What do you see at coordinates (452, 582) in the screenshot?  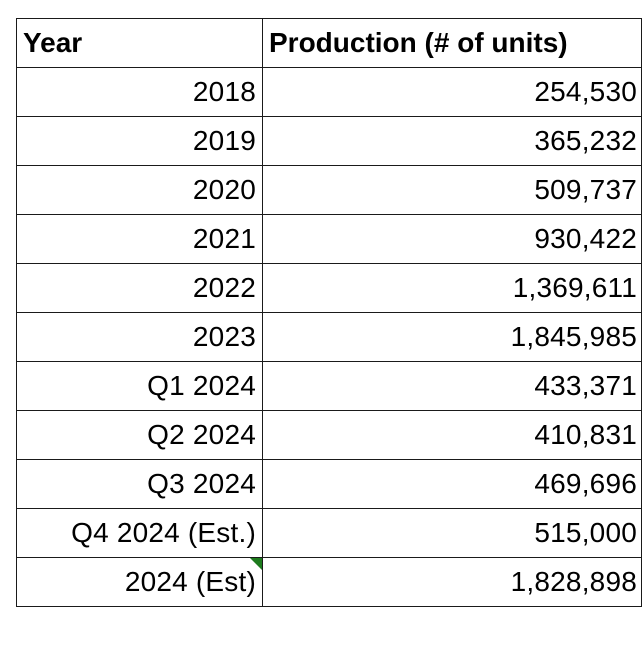 I see `production-cell: 1,828,898` at bounding box center [452, 582].